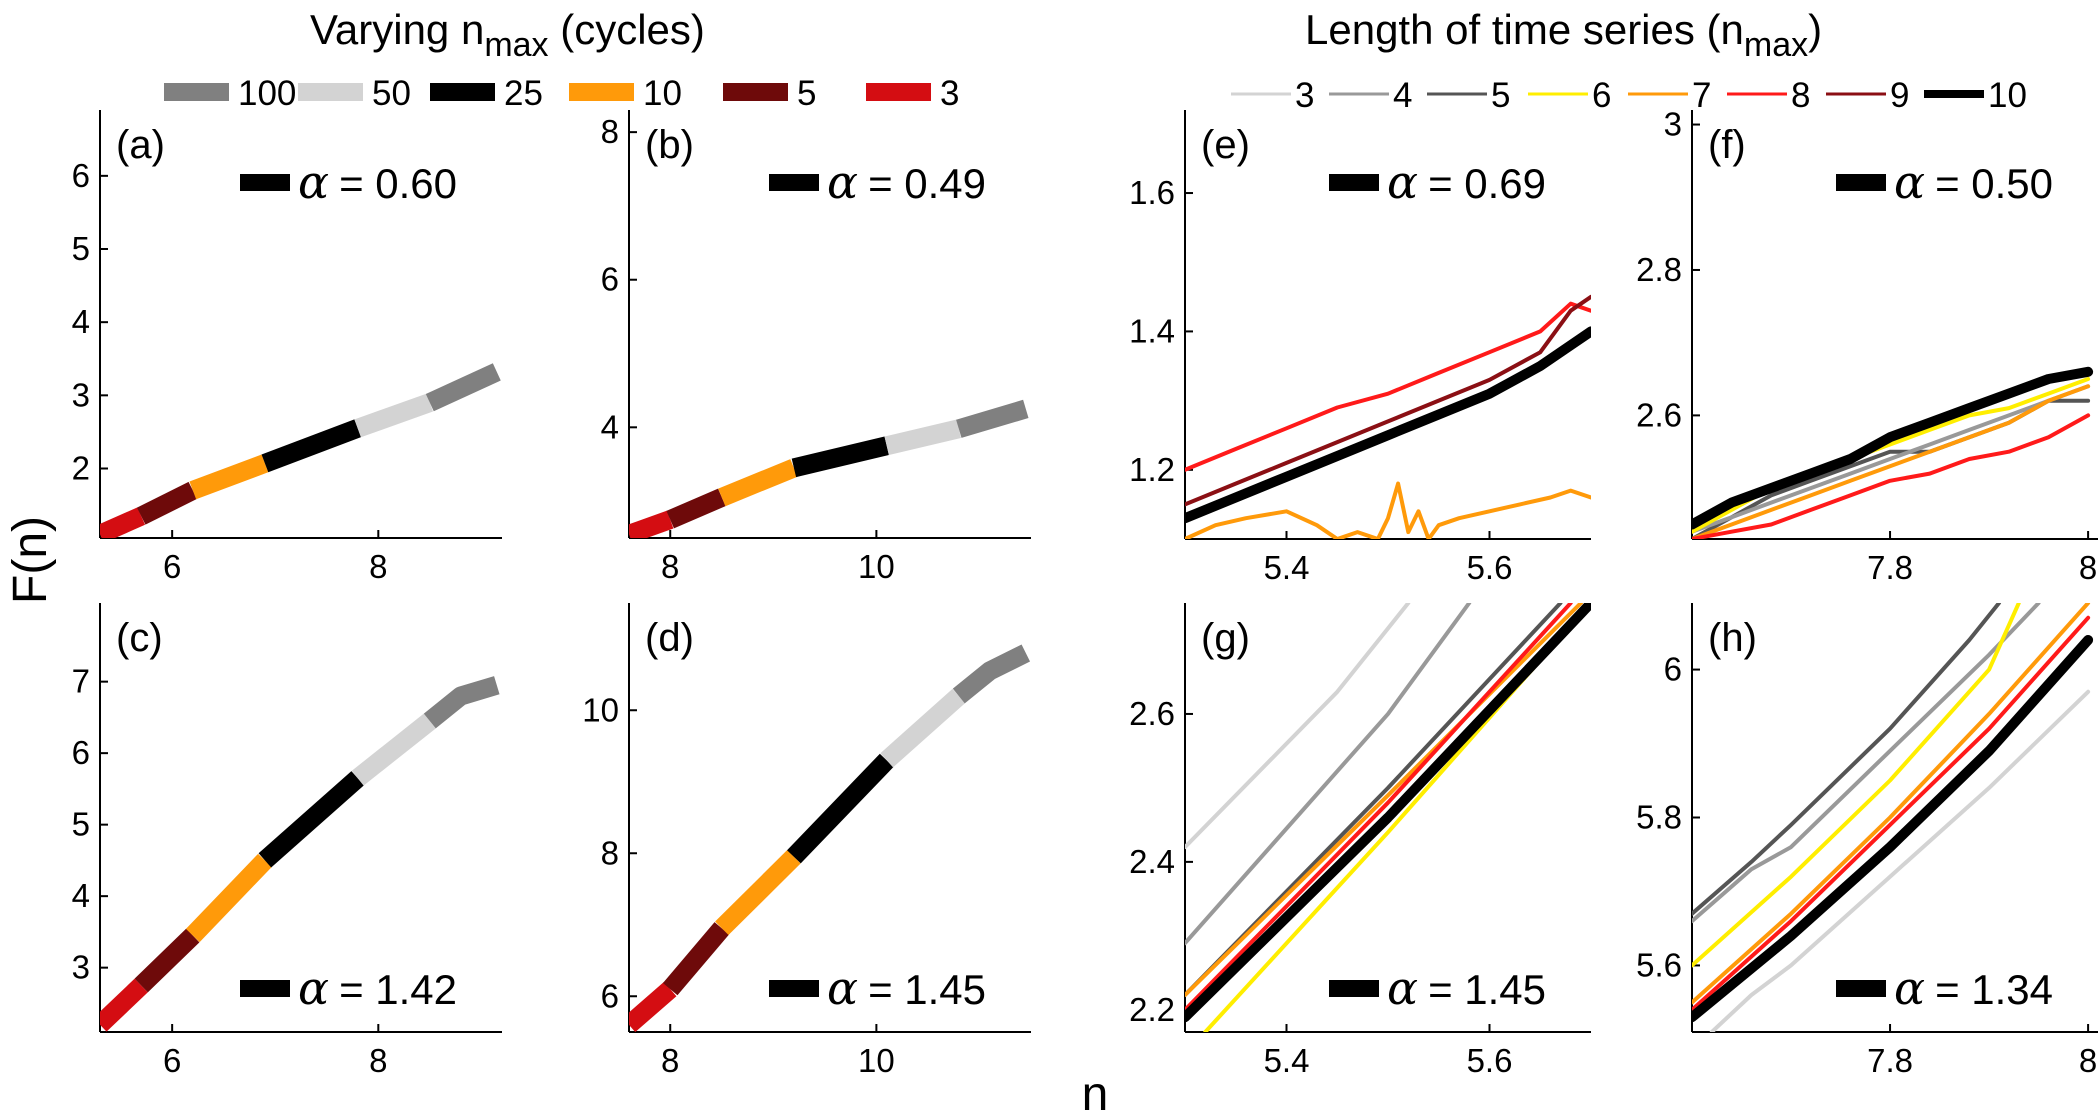 This screenshot has width=2099, height=1119. Describe the element at coordinates (1994, 989) in the screenshot. I see `alpha-value: = 1.34` at that location.